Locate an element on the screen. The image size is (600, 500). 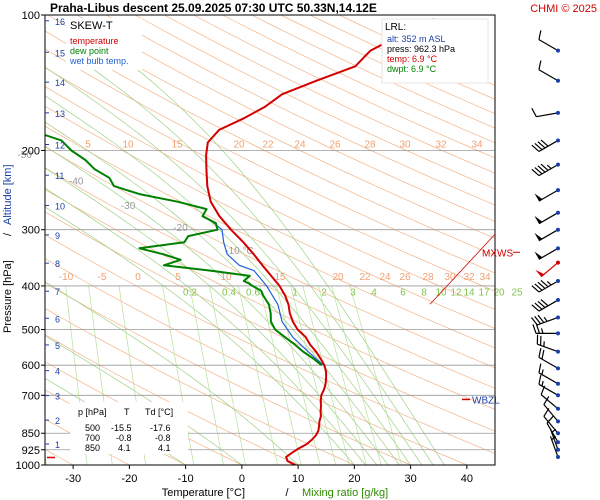
y-tick-label: 200 is located at coordinates (31, 151).